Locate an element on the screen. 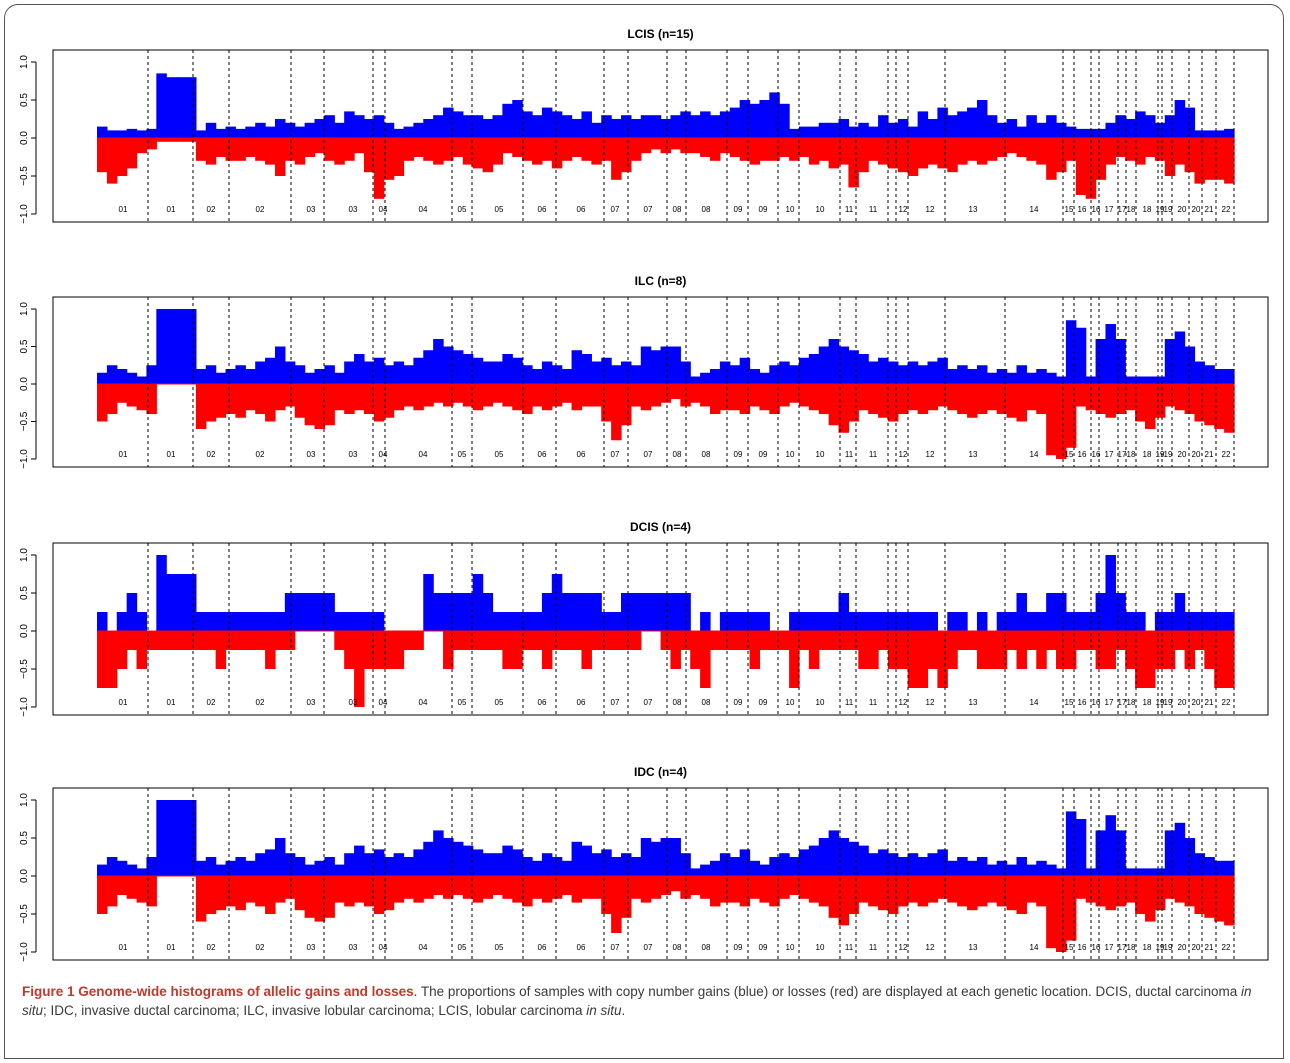 This screenshot has height=1063, width=1290. chromosome-label: 06 is located at coordinates (542, 947).